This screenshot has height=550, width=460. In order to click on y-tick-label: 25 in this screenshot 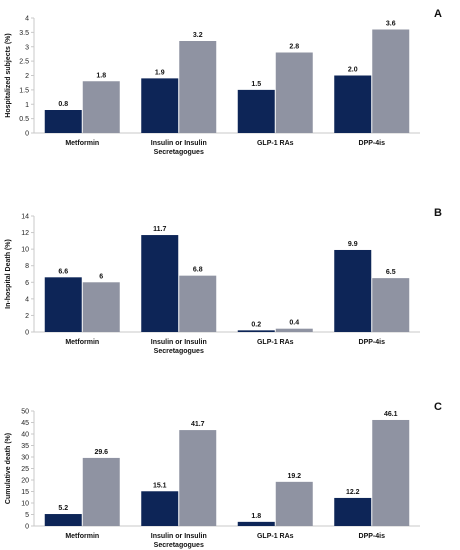, I will do `click(25, 469)`.